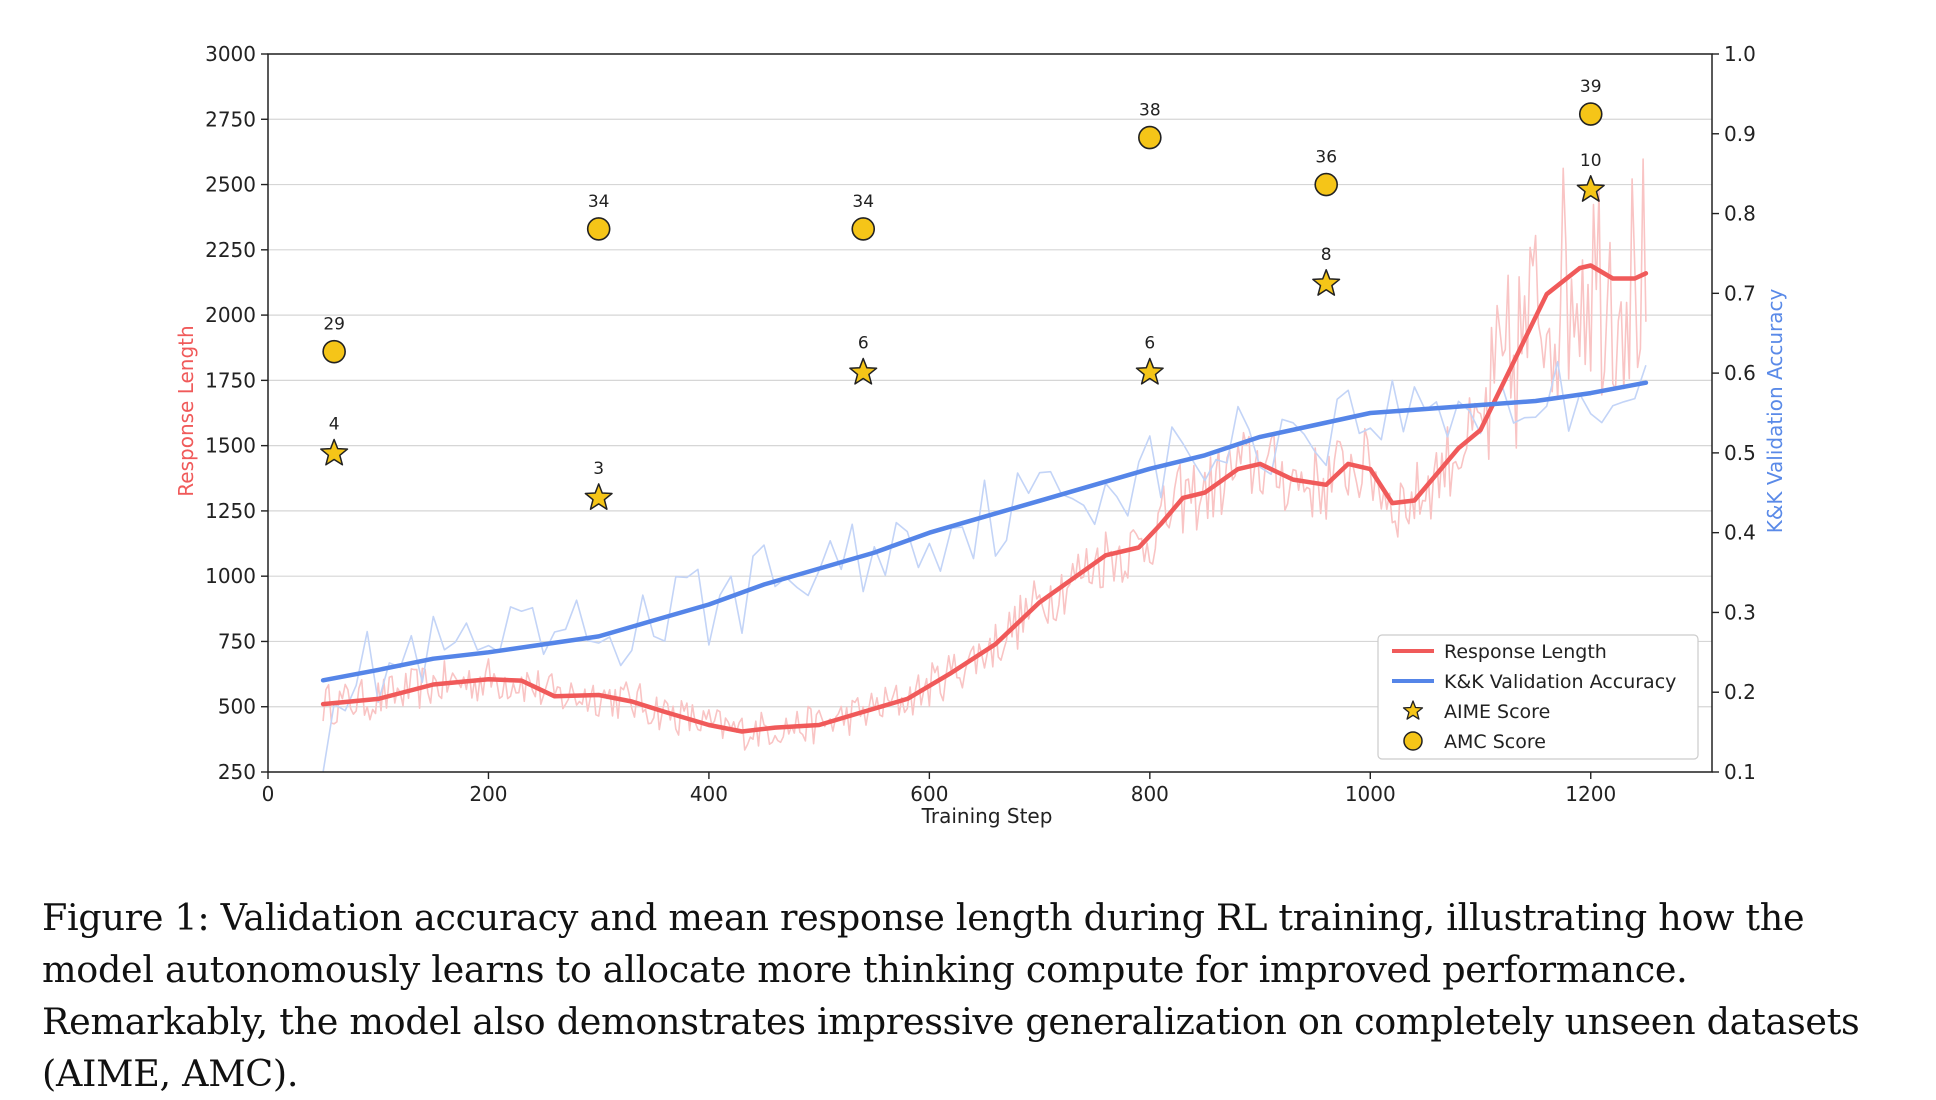  What do you see at coordinates (1591, 161) in the screenshot?
I see `aime-score-label: 10` at bounding box center [1591, 161].